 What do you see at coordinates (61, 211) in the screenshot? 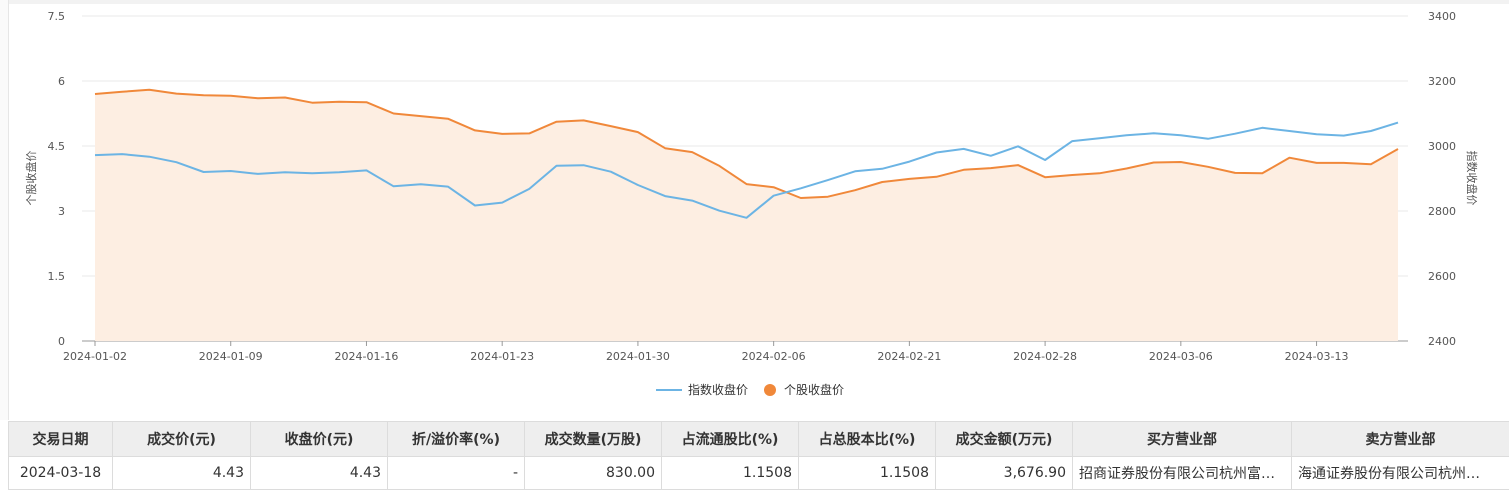
I see `y-left-tick-label: 3` at bounding box center [61, 211].